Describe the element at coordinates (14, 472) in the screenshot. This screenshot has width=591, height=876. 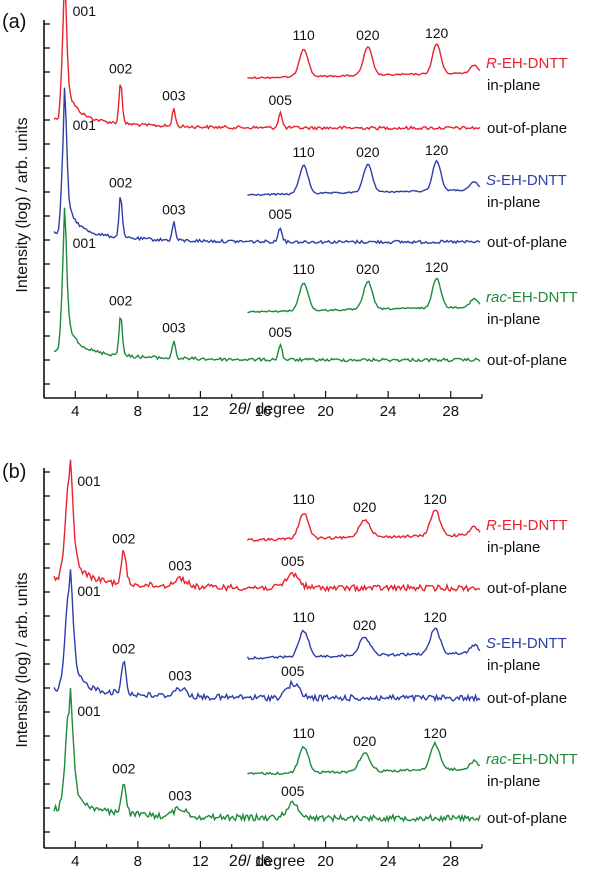
I see `panel-label: (b)` at that location.